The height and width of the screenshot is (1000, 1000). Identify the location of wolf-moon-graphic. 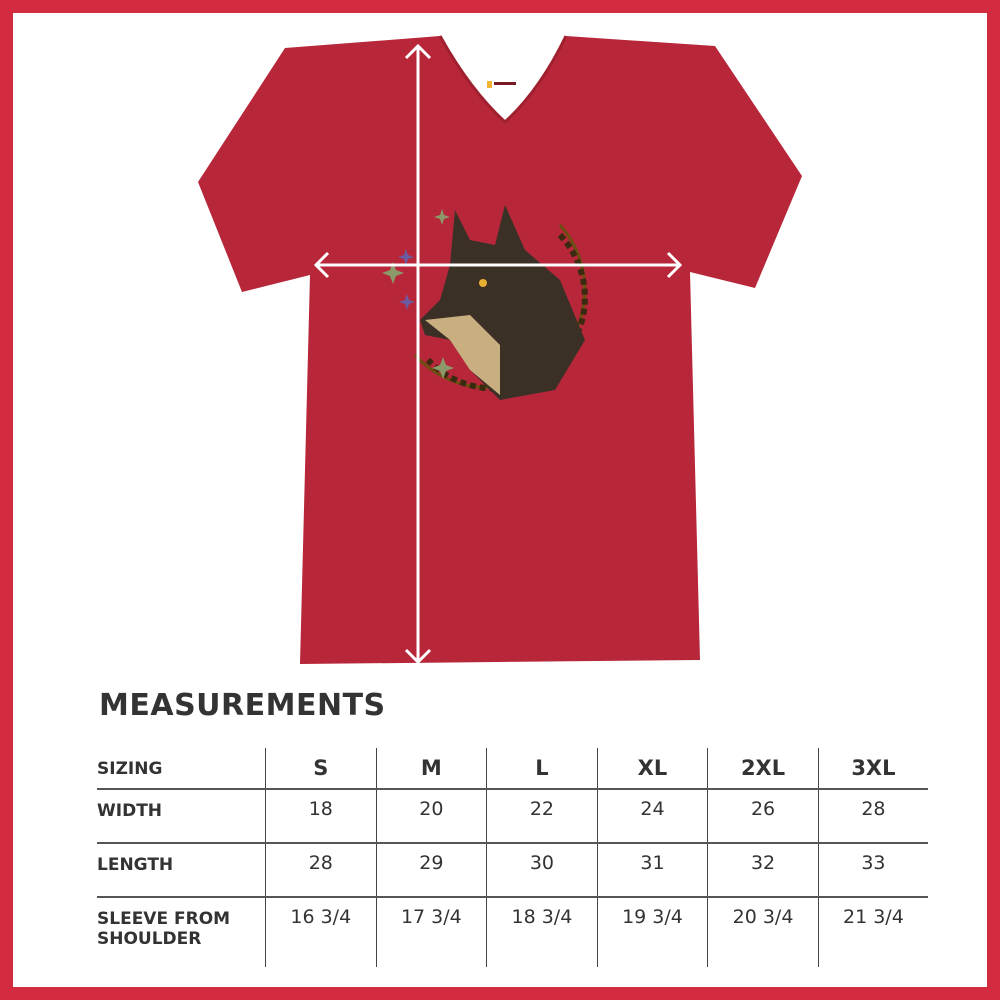
(485, 302).